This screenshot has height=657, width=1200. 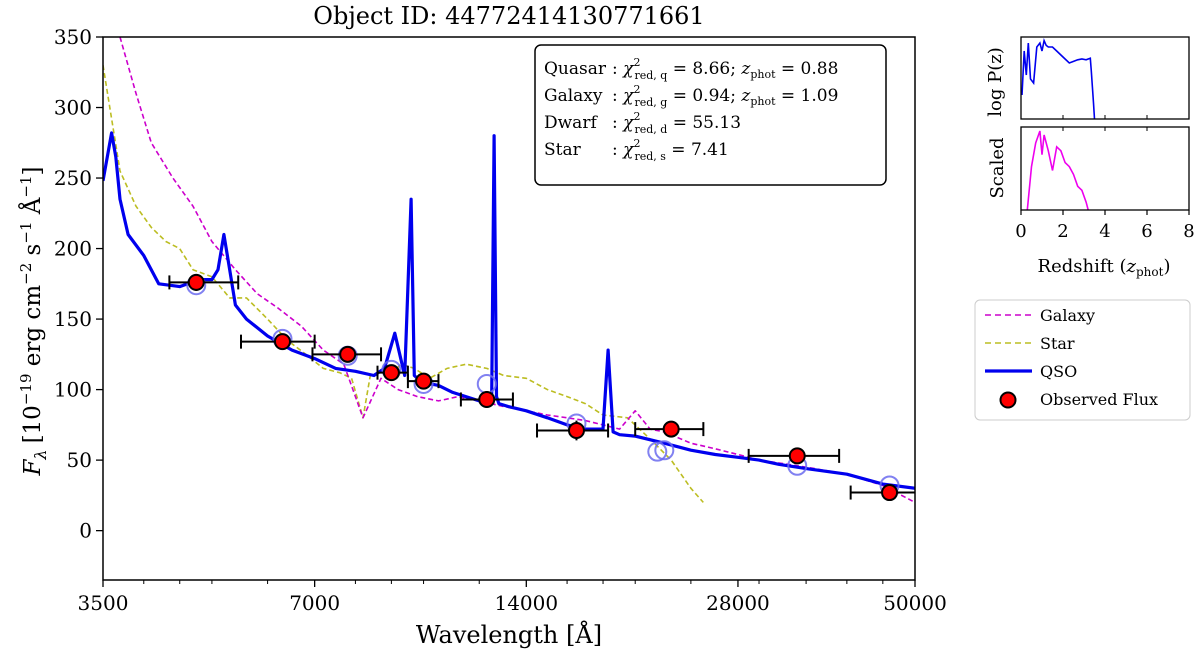 I want to click on pz-ticks: 0 2 4 6 8, so click(x=1105, y=178).